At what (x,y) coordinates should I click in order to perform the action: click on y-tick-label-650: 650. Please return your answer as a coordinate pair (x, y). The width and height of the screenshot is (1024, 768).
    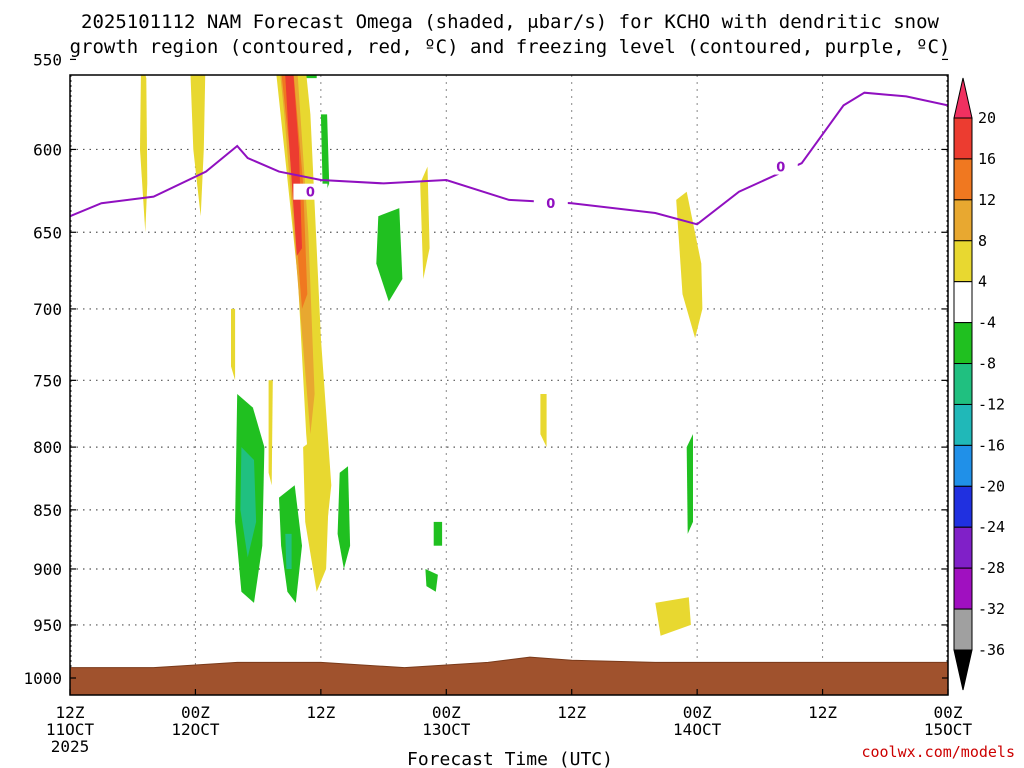
    Looking at the image, I should click on (47, 232).